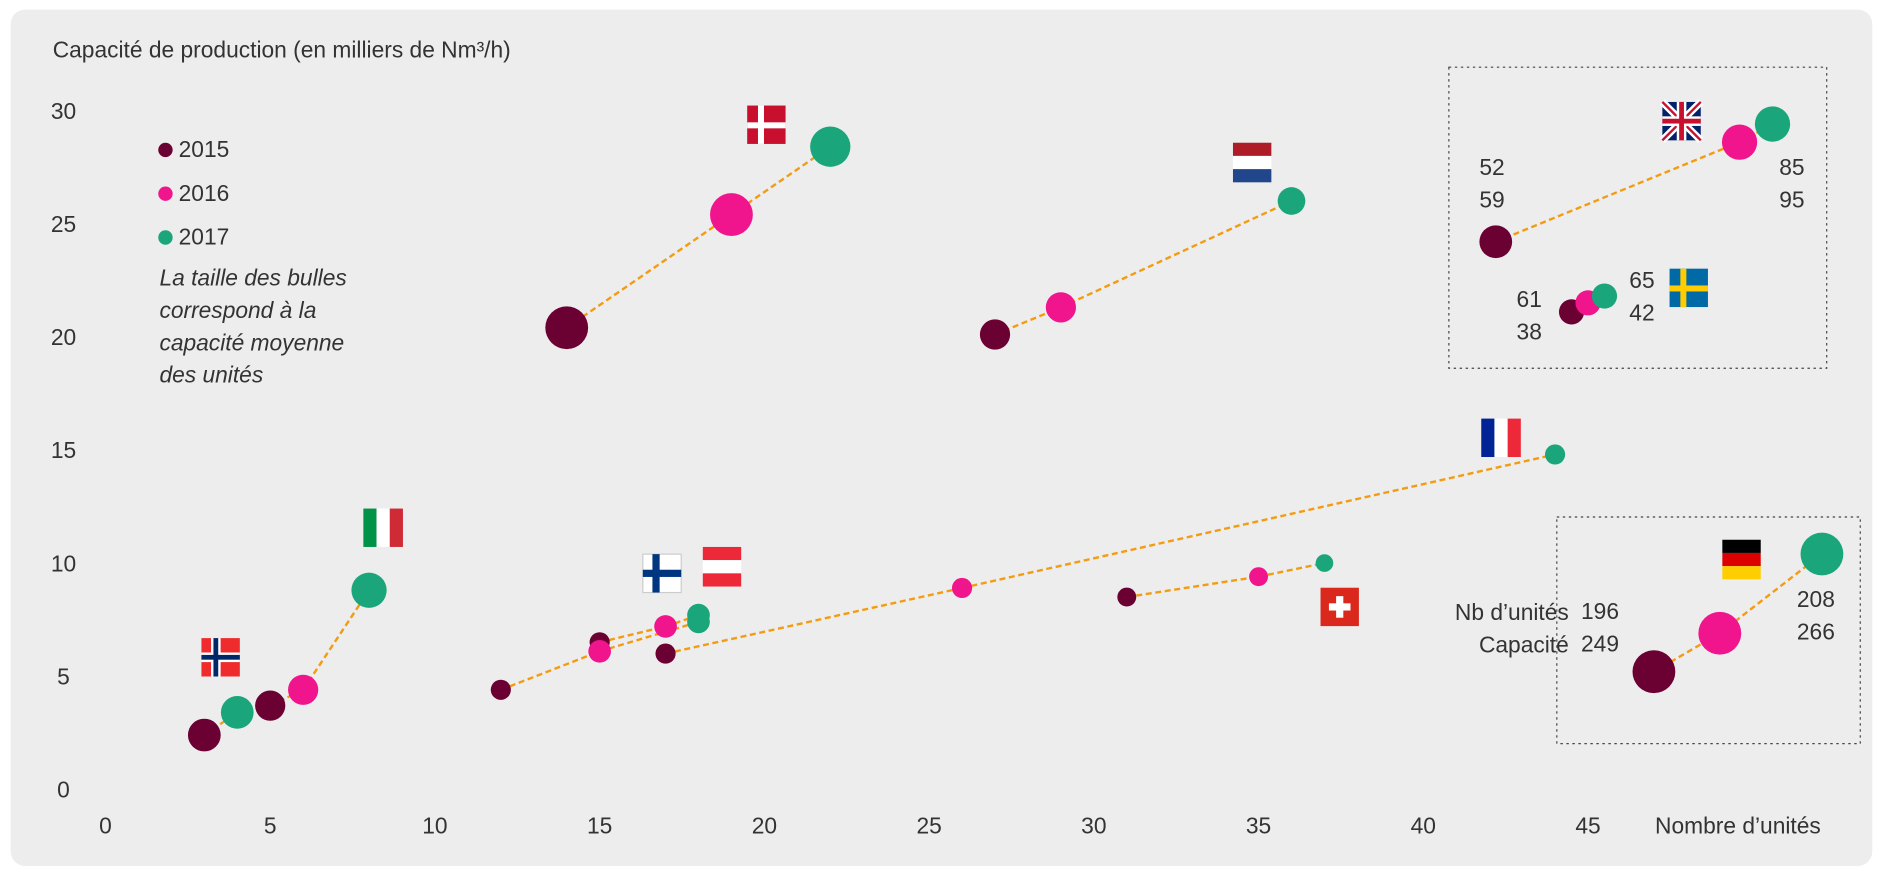 The width and height of the screenshot is (1883, 872). I want to click on annotation-capacity: 38, so click(1529, 331).